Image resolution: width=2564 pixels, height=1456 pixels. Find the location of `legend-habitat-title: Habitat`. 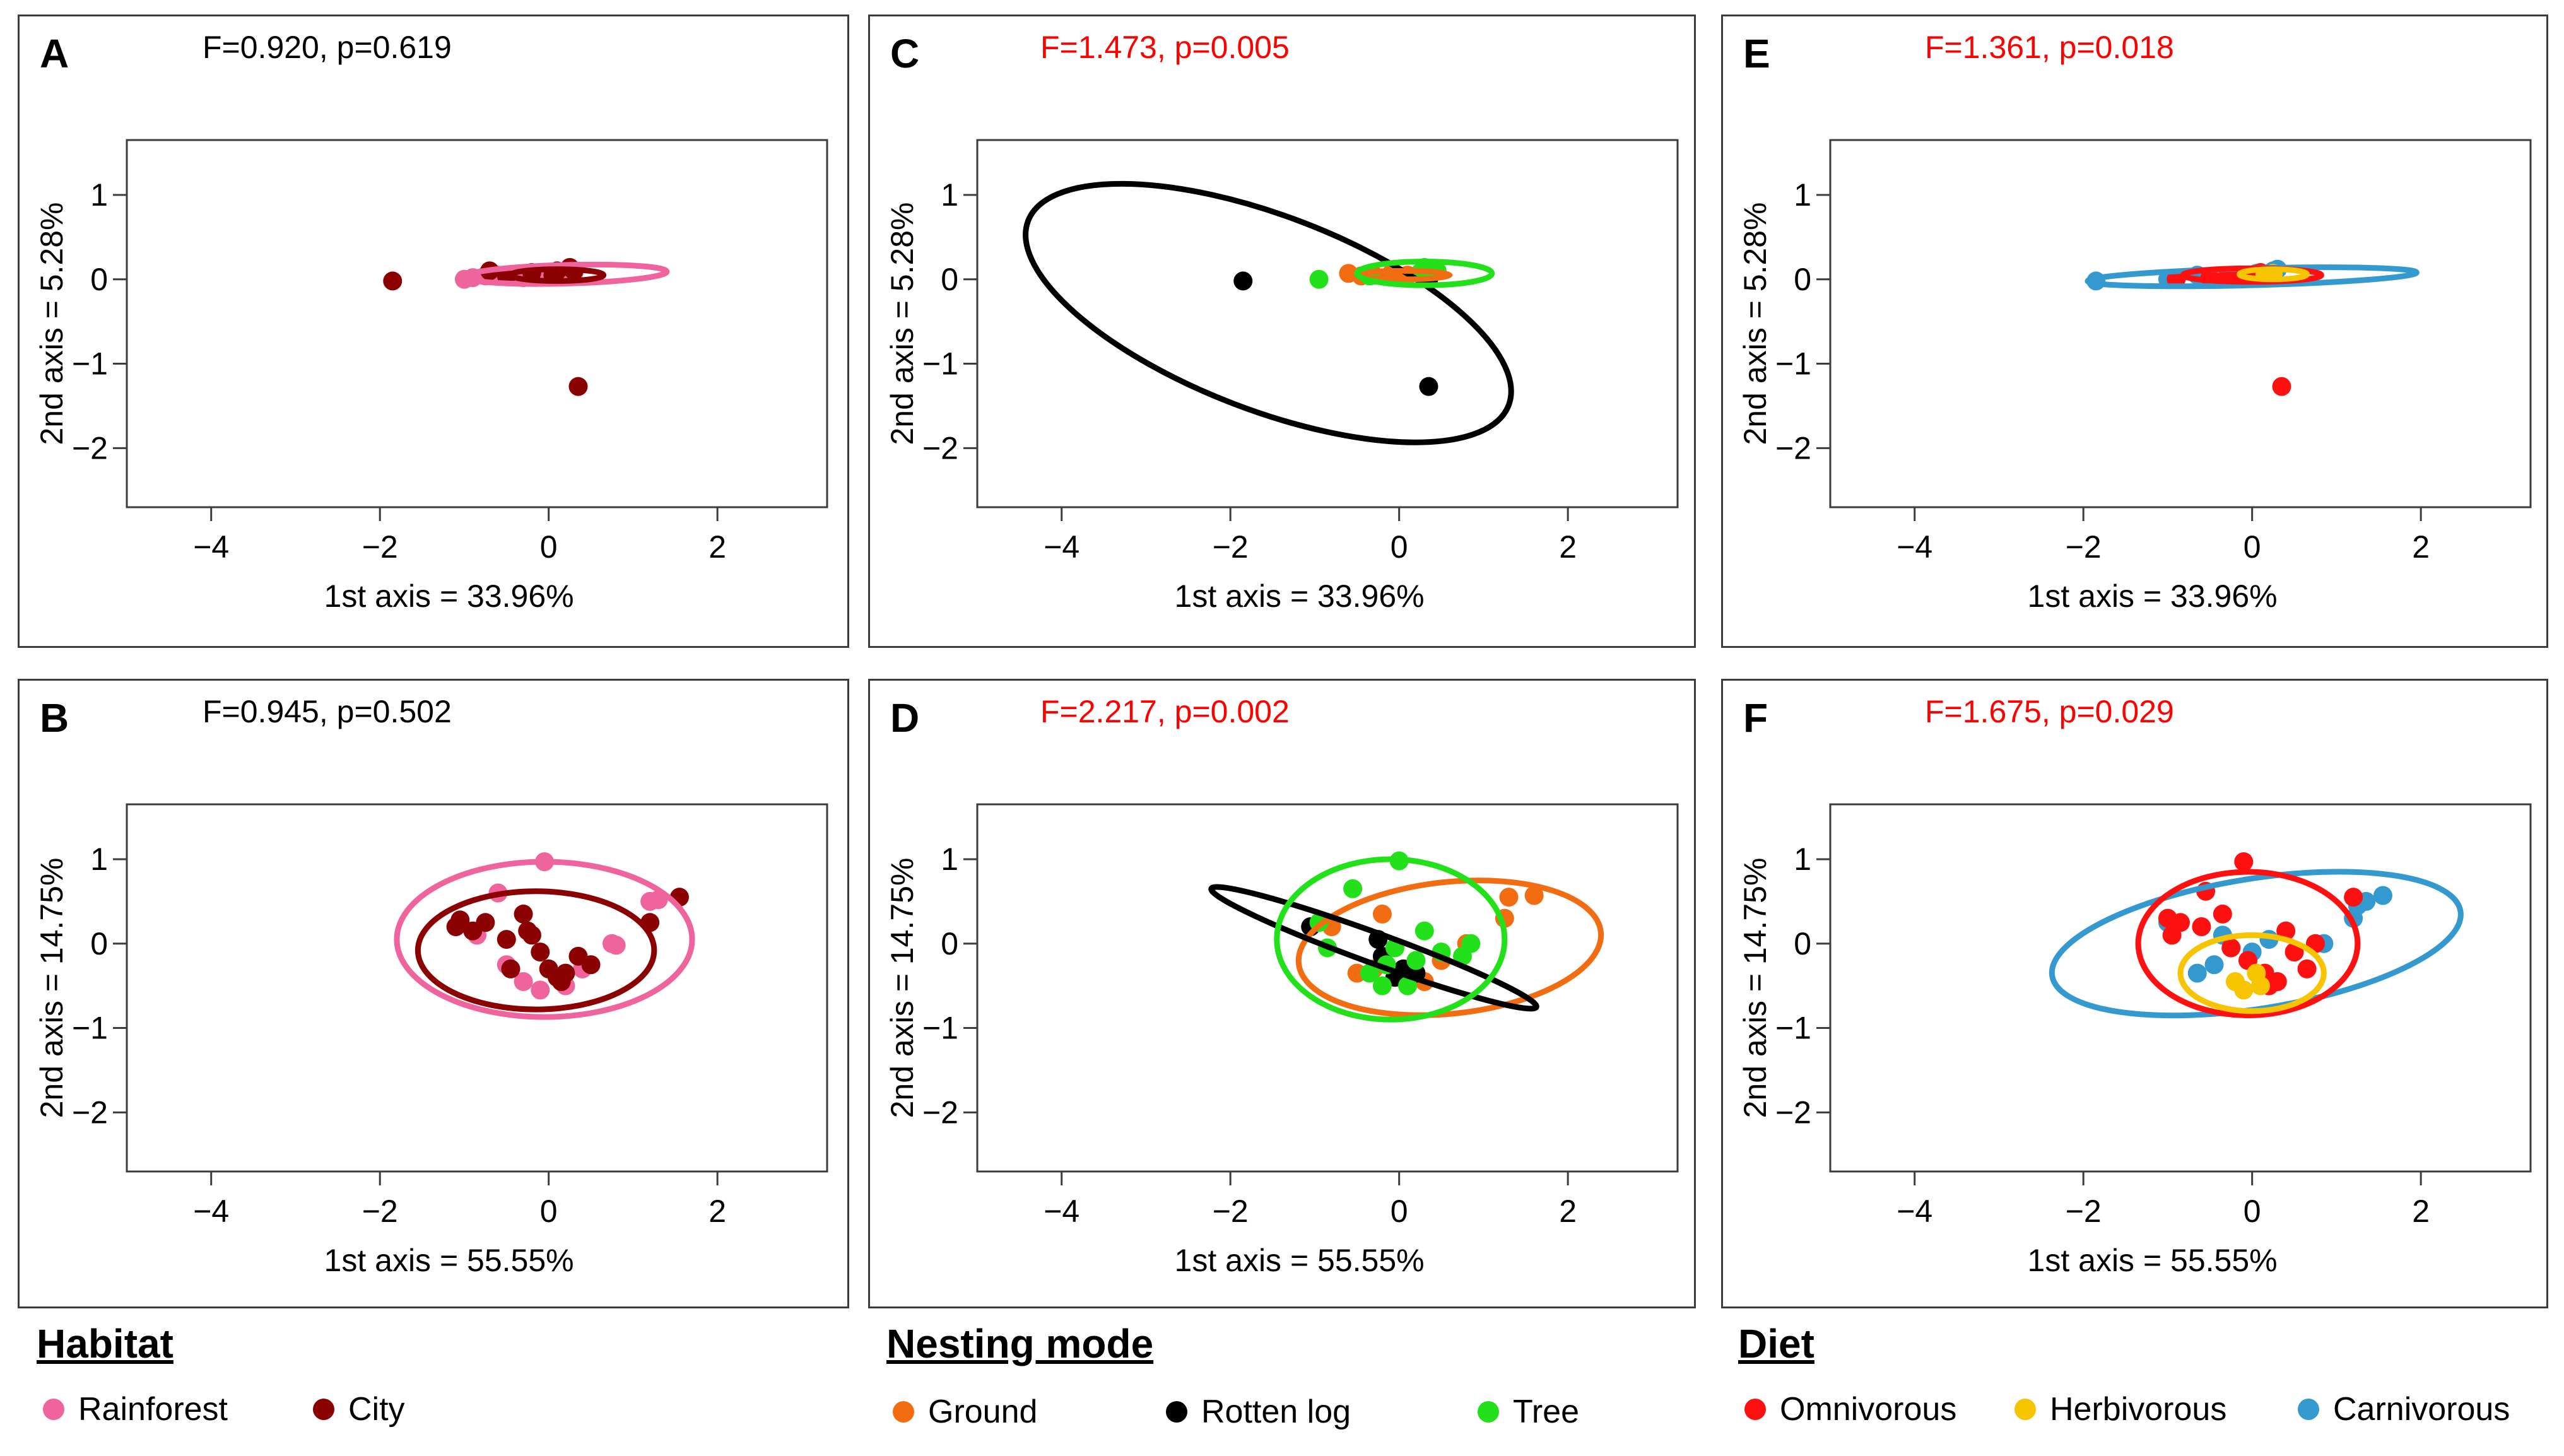

legend-habitat-title: Habitat is located at coordinates (105, 1343).